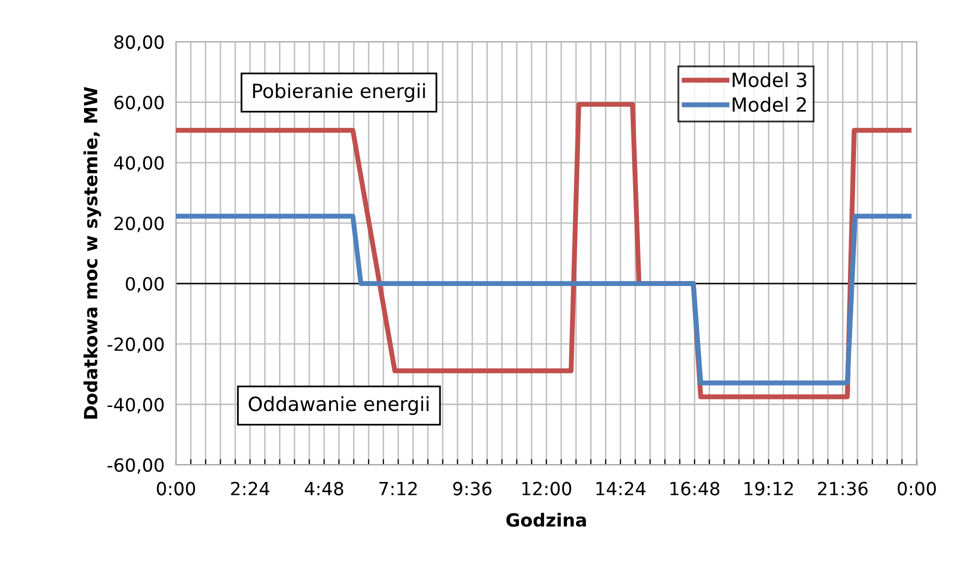 The image size is (959, 581). I want to click on x-tick-label: 19:12, so click(768, 489).